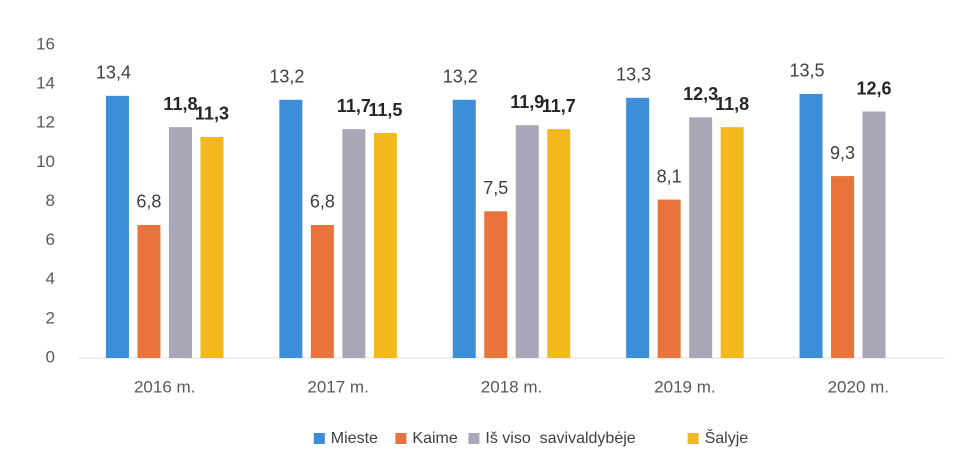 The image size is (956, 474). I want to click on y-tick-label: 6, so click(50, 239).